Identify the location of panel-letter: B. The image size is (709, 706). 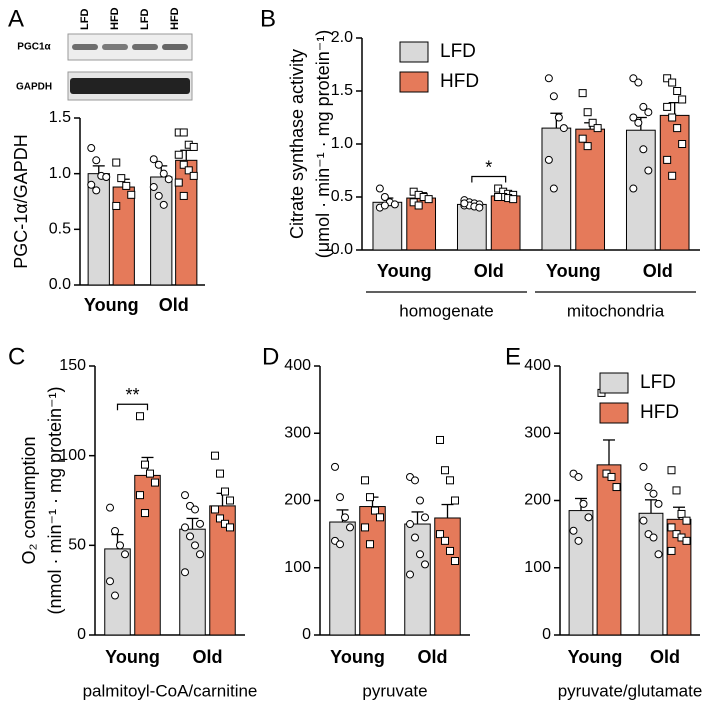
(268, 18).